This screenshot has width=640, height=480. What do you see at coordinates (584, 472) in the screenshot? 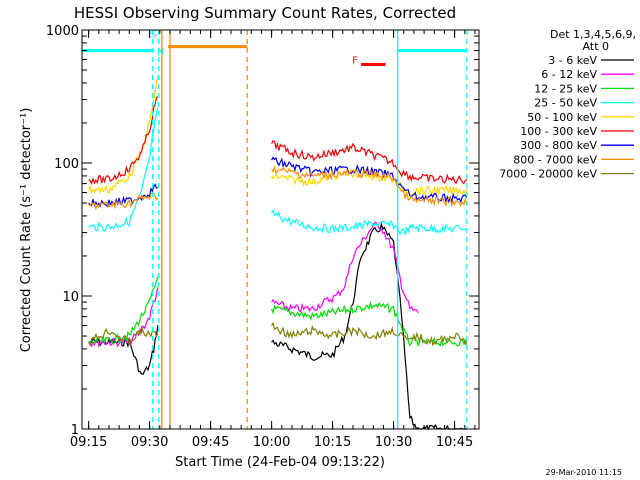
I see `footer-timestamp: 29-Mar-2010 11:15` at bounding box center [584, 472].